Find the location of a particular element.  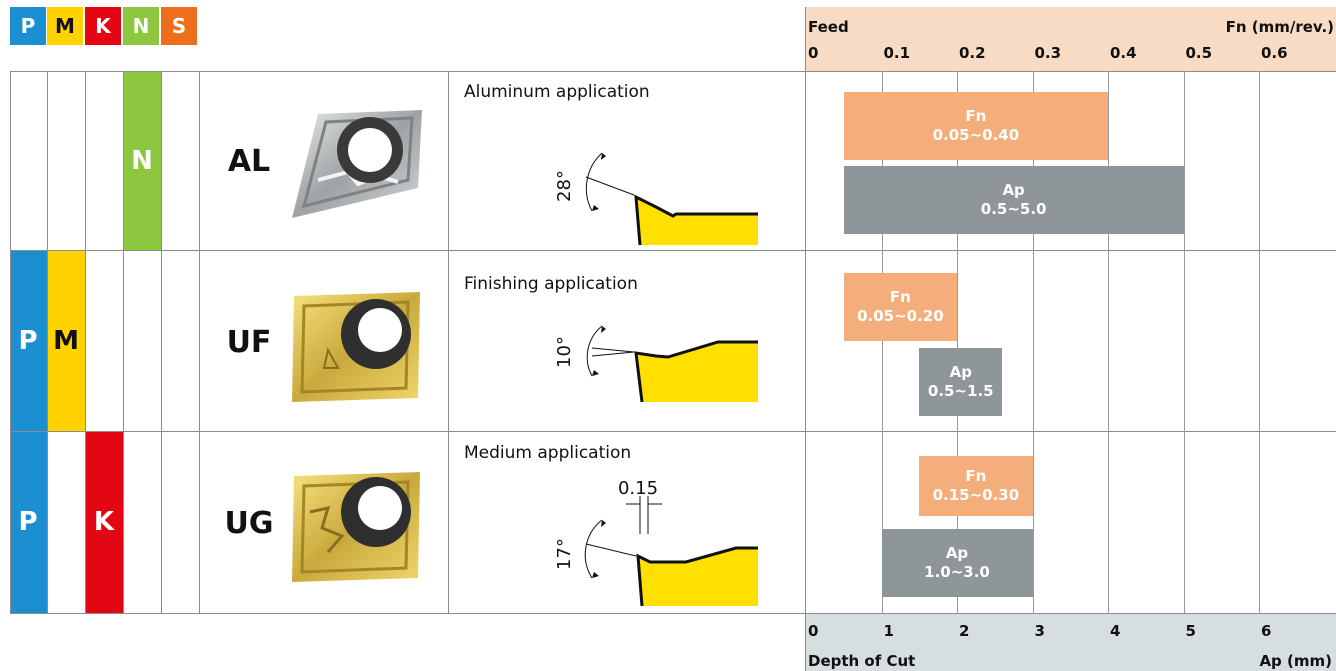

fn-bar-uf-range: 0.05~0.20 is located at coordinates (900, 316).